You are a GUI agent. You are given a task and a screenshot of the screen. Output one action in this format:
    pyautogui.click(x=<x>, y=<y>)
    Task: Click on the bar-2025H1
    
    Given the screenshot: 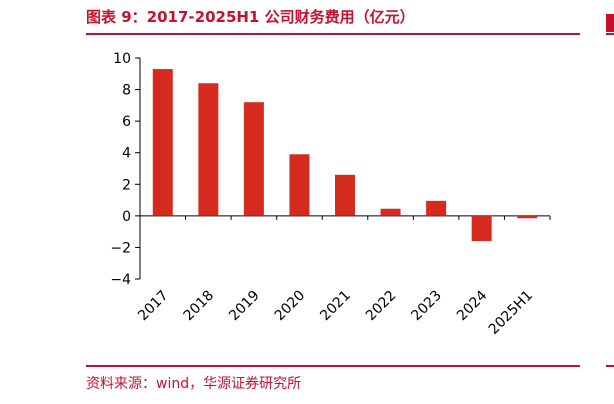 What is the action you would take?
    pyautogui.click(x=527, y=217)
    